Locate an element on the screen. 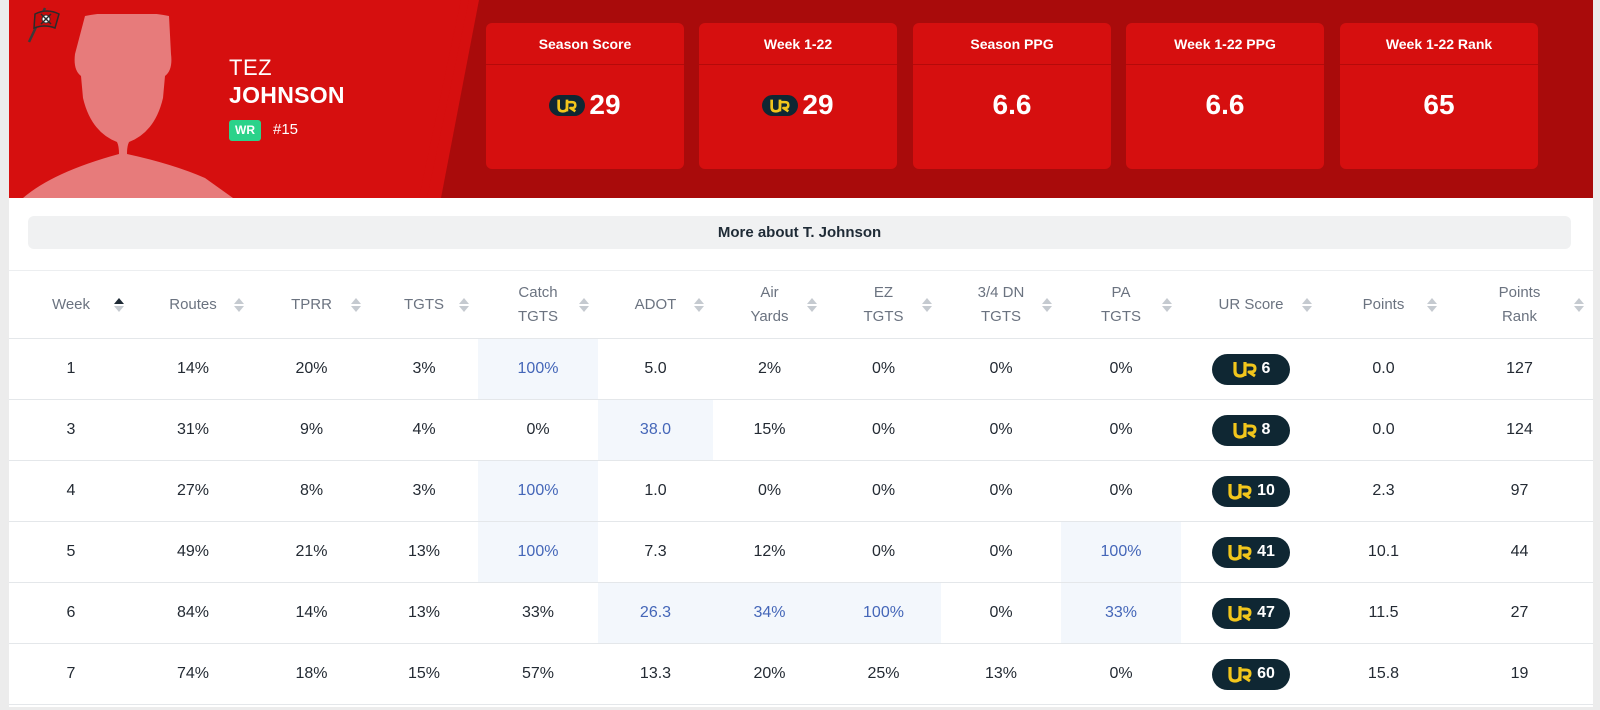 The image size is (1600, 710). column-header: EZ TGTS is located at coordinates (883, 304).